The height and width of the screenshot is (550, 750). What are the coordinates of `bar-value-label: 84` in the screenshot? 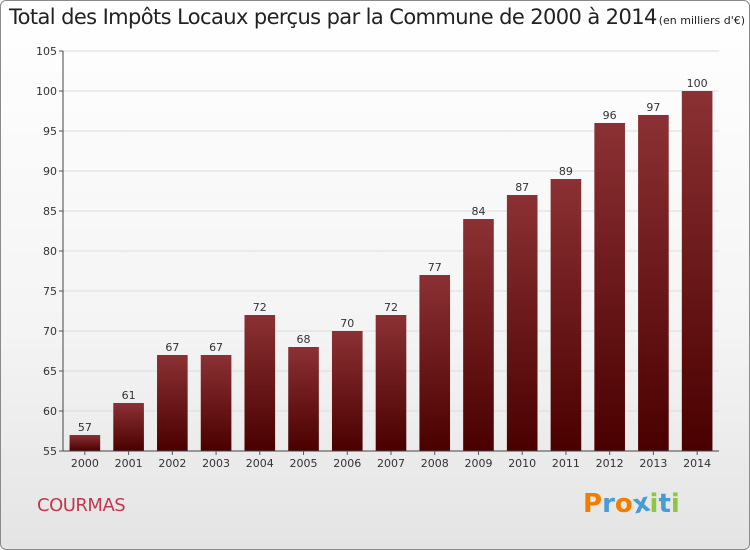 It's located at (478, 211).